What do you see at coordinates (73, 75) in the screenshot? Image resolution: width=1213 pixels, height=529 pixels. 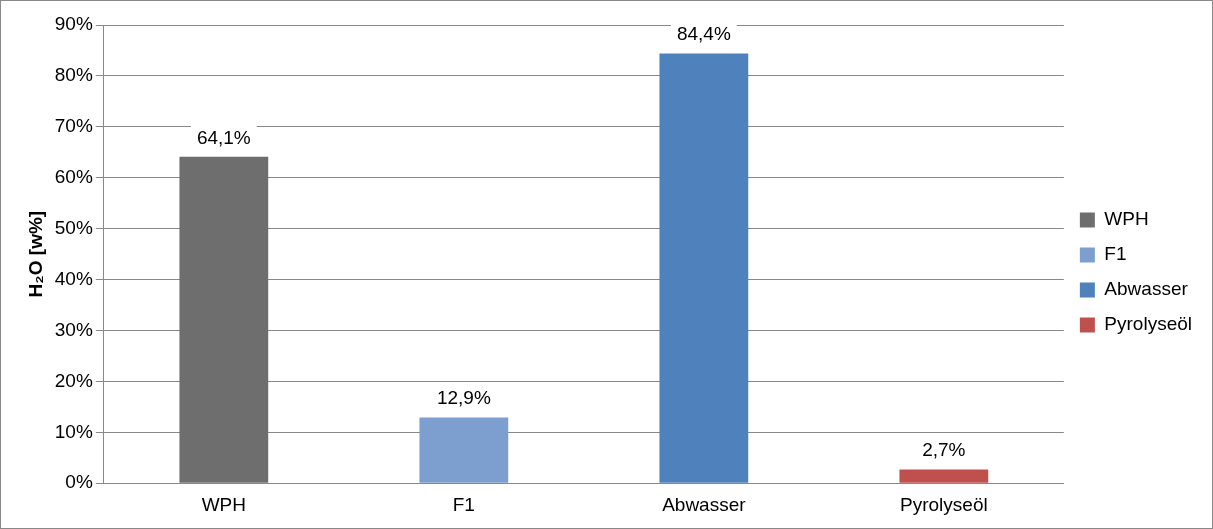 I see `y-tick-label: 80%` at bounding box center [73, 75].